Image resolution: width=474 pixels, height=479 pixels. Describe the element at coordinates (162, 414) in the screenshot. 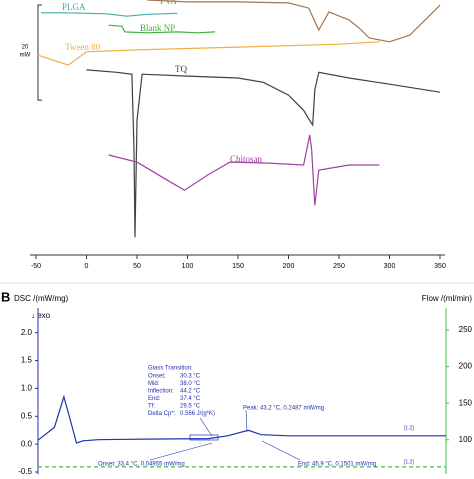

I see `annotation-label: Delta Cp*:` at that location.